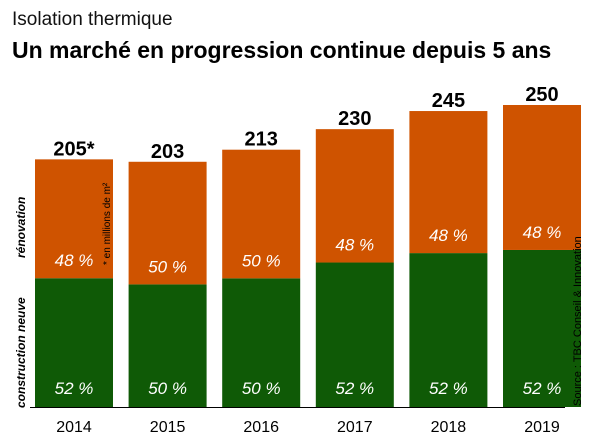 This screenshot has width=600, height=448. I want to click on share-label-construction-2016: 50 %, so click(261, 388).